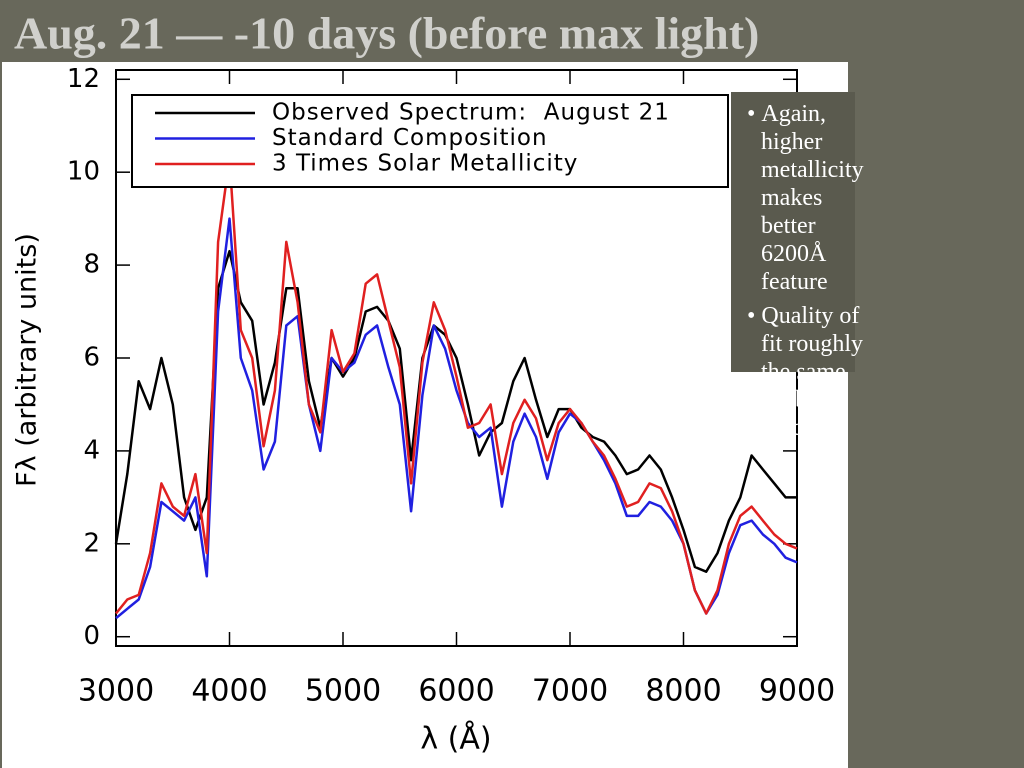 This screenshot has height=768, width=1024. What do you see at coordinates (91, 450) in the screenshot?
I see `y-tick-label: 4` at bounding box center [91, 450].